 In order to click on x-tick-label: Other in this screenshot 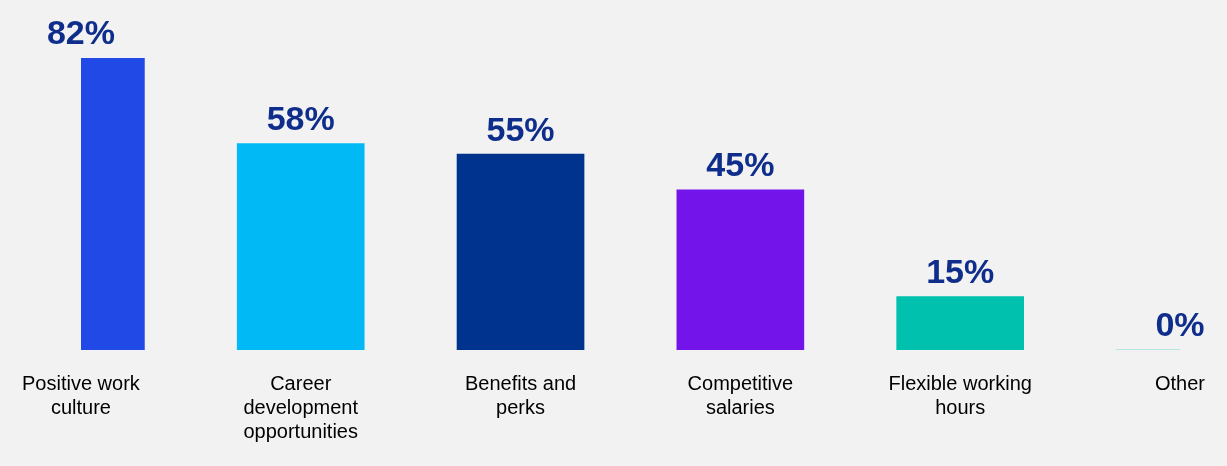, I will do `click(1180, 382)`.